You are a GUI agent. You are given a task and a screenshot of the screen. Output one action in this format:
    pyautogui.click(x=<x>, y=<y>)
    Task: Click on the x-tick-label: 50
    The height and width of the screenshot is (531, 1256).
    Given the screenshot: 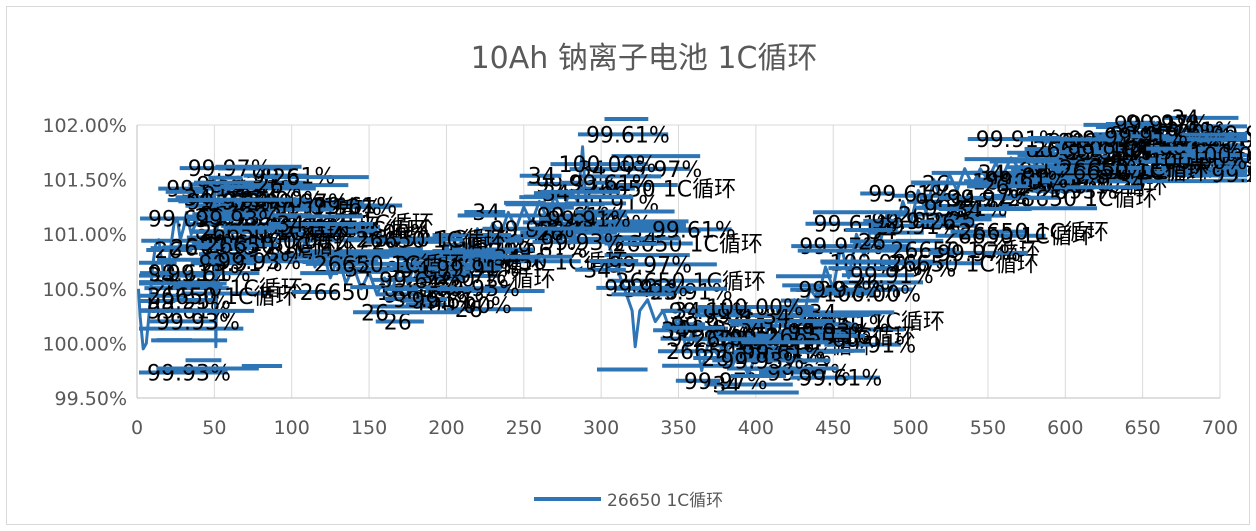 What is the action you would take?
    pyautogui.click(x=214, y=428)
    